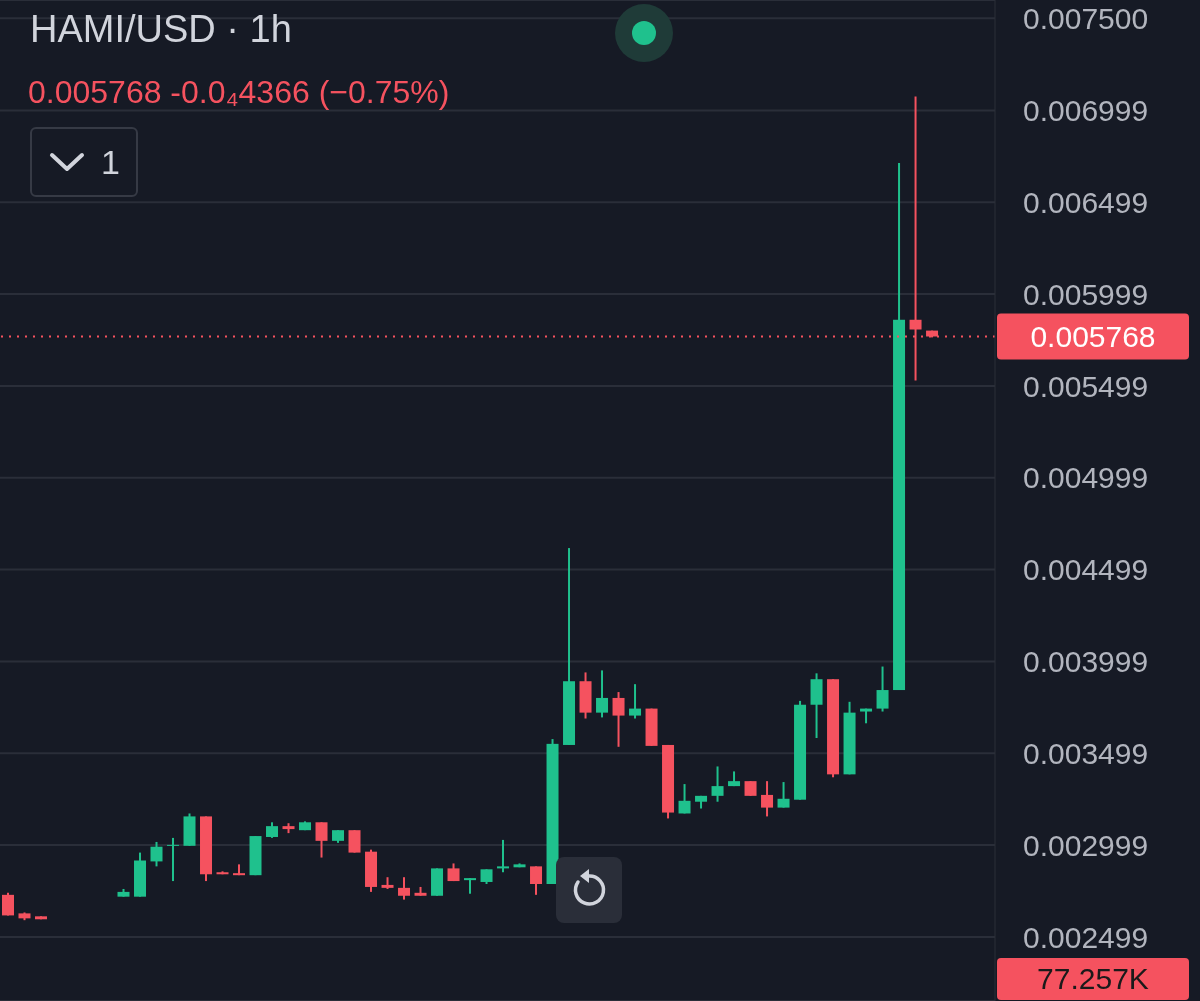 Image resolution: width=1200 pixels, height=1001 pixels. I want to click on y-tick-label: 0.002499, so click(1086, 937).